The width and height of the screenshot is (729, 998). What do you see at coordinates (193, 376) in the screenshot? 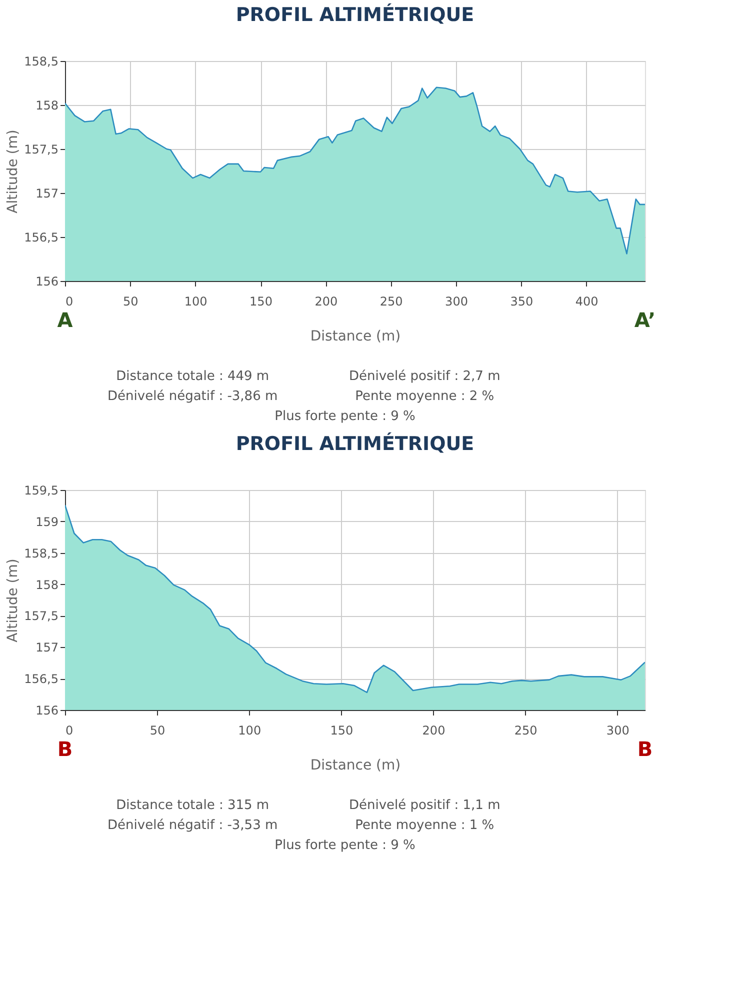
I see `text: Distance totale : 449 m` at bounding box center [193, 376].